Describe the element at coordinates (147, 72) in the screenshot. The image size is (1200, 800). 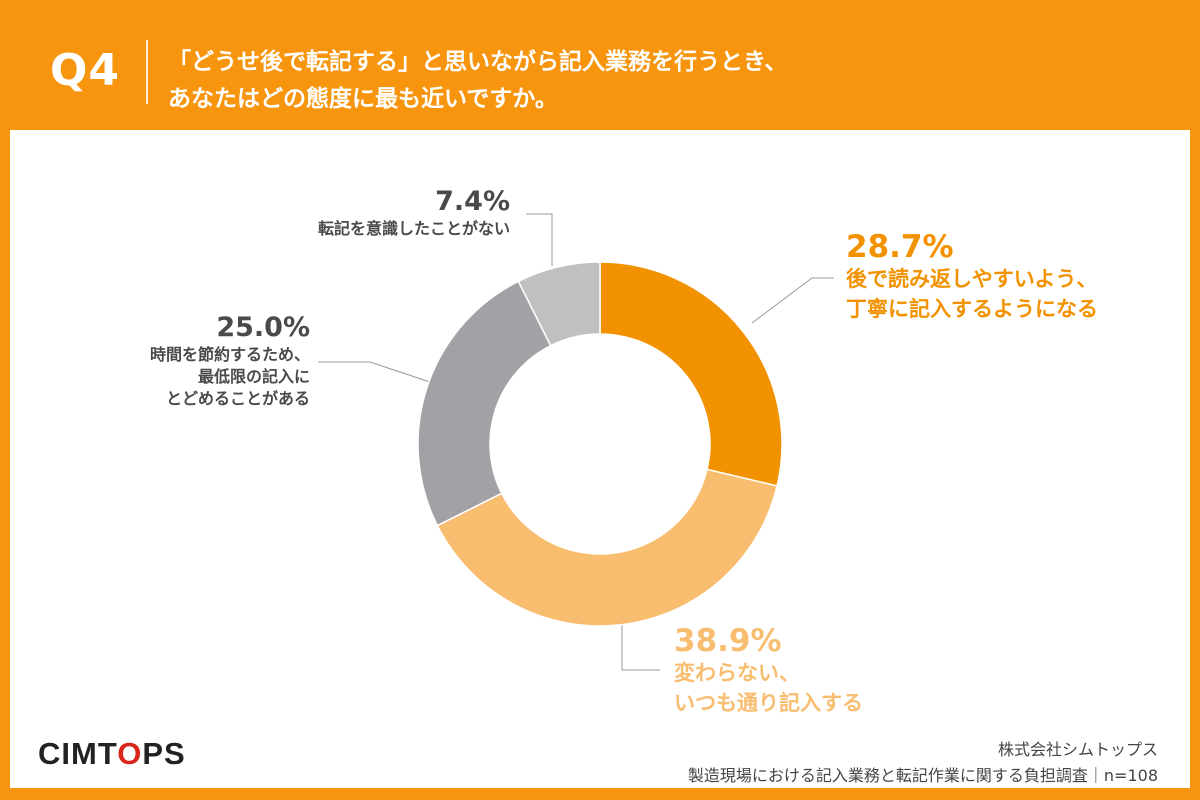
I see `header-divider` at that location.